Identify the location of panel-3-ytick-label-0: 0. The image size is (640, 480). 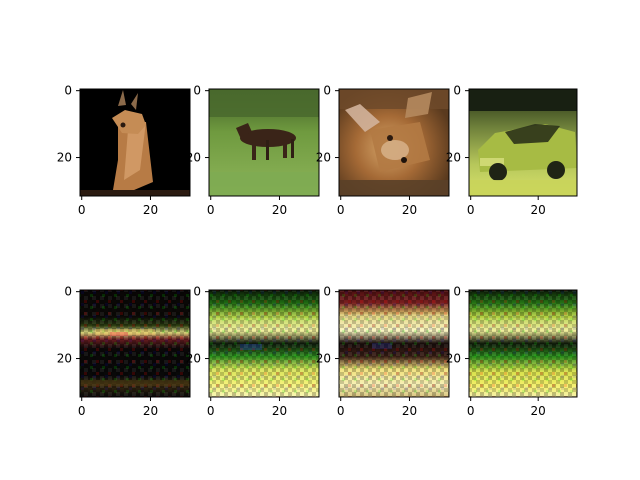
(327, 91).